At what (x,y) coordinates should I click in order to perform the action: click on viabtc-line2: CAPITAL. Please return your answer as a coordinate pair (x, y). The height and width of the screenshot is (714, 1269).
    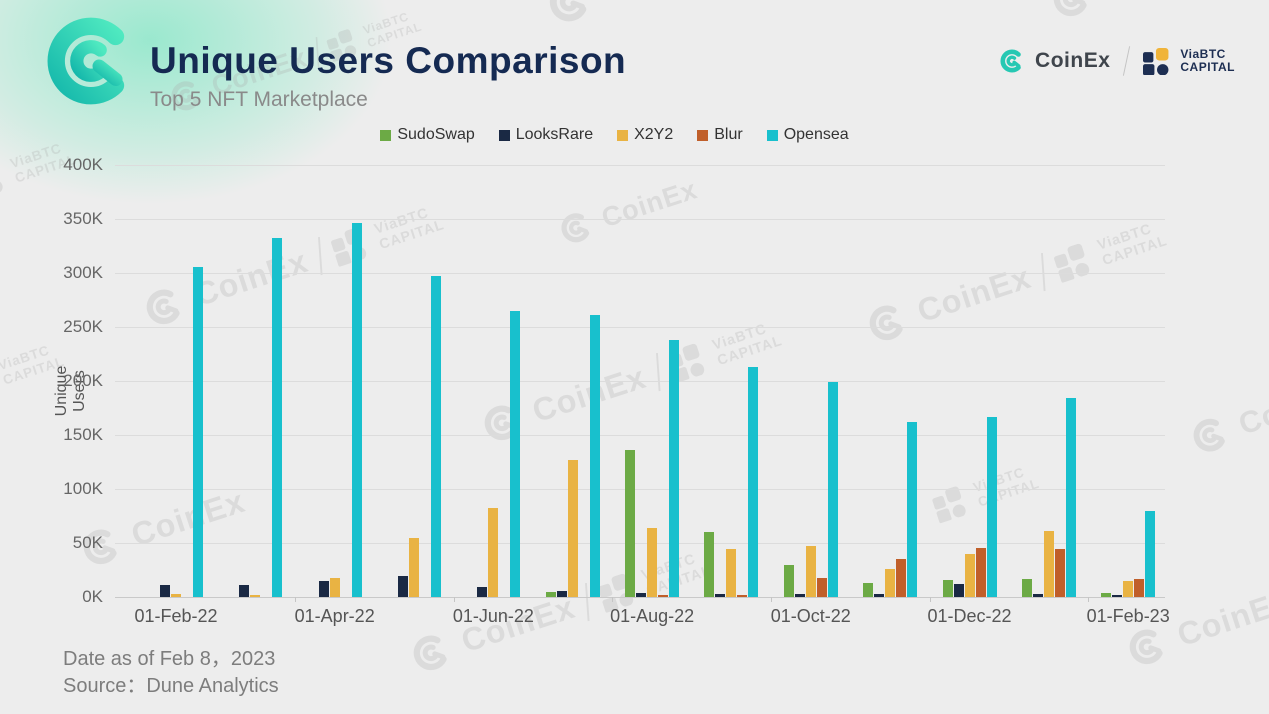
    Looking at the image, I should click on (1207, 67).